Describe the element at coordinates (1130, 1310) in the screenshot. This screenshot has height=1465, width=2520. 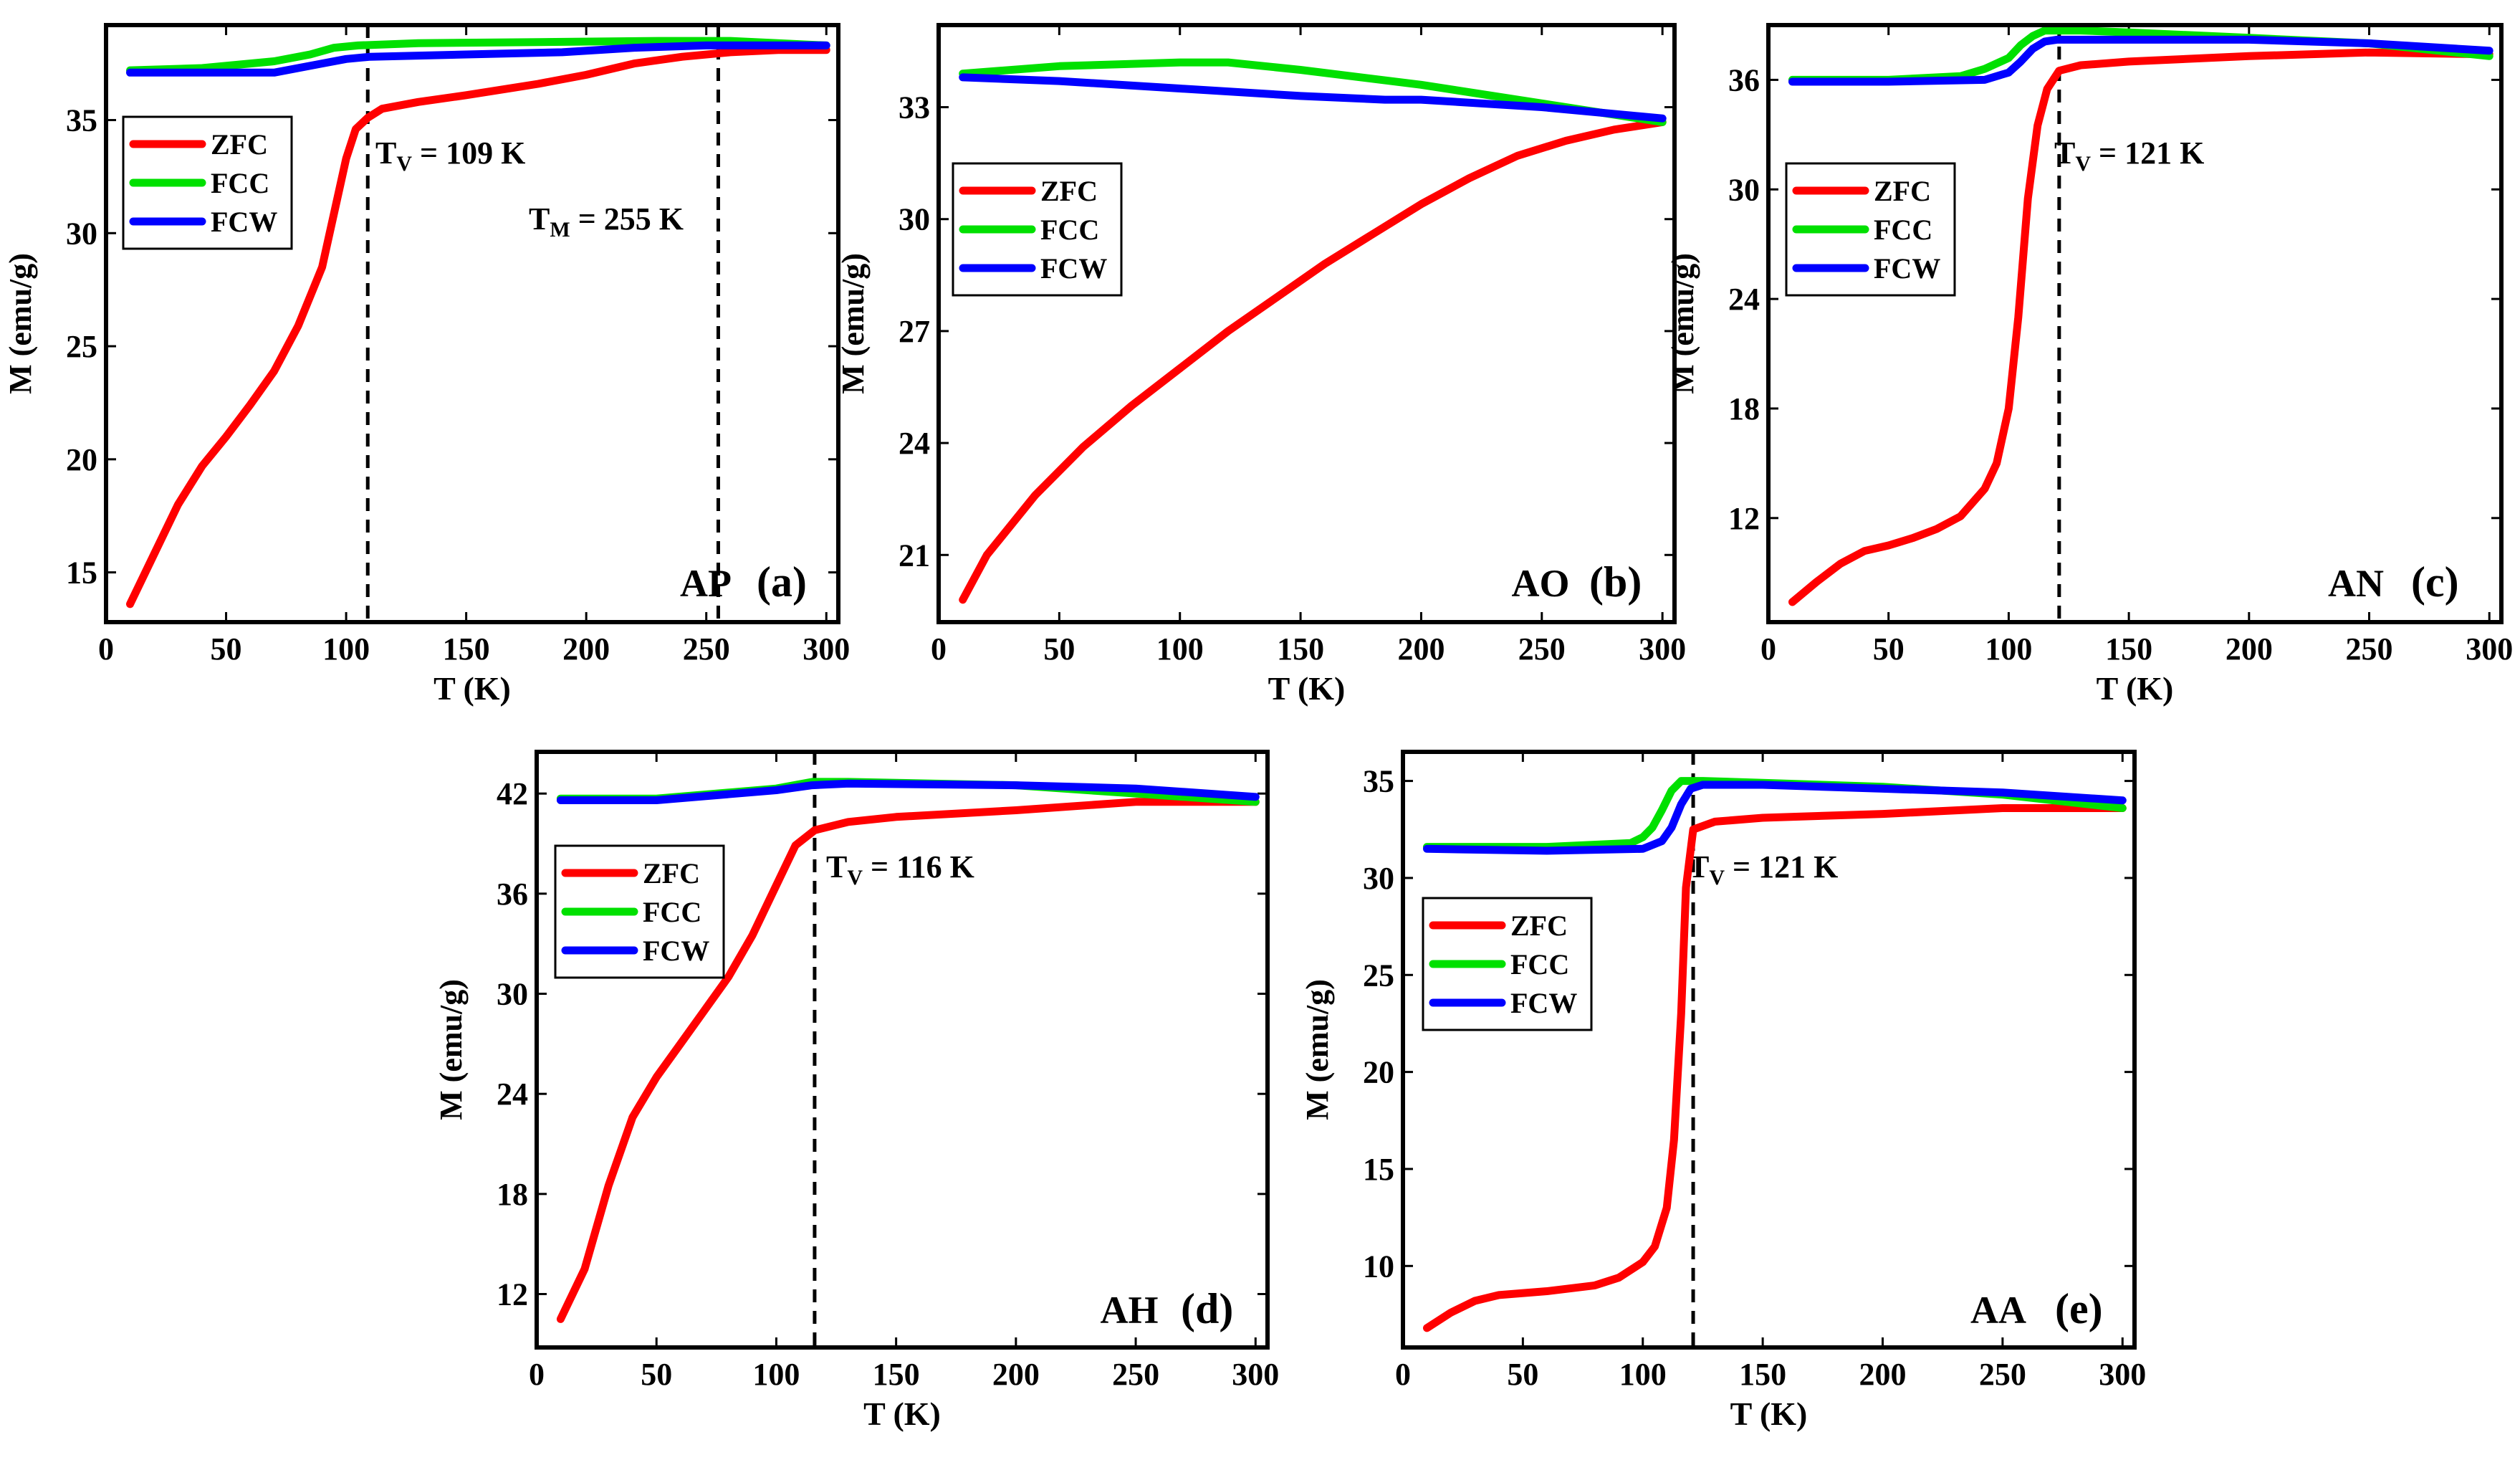
I see `sample-label: AH` at that location.